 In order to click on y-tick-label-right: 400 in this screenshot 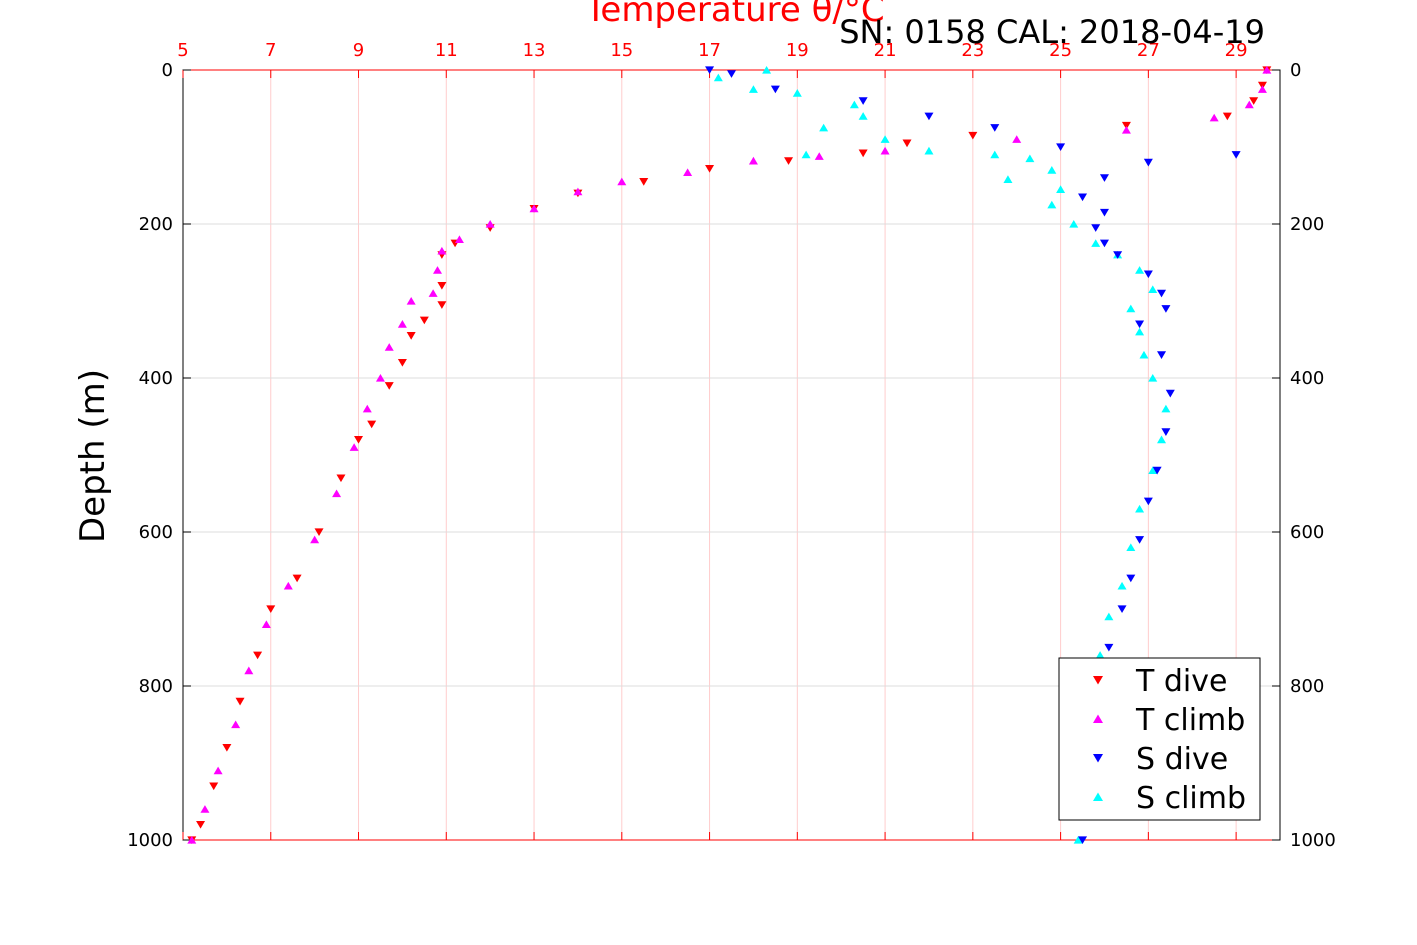, I will do `click(1307, 378)`.